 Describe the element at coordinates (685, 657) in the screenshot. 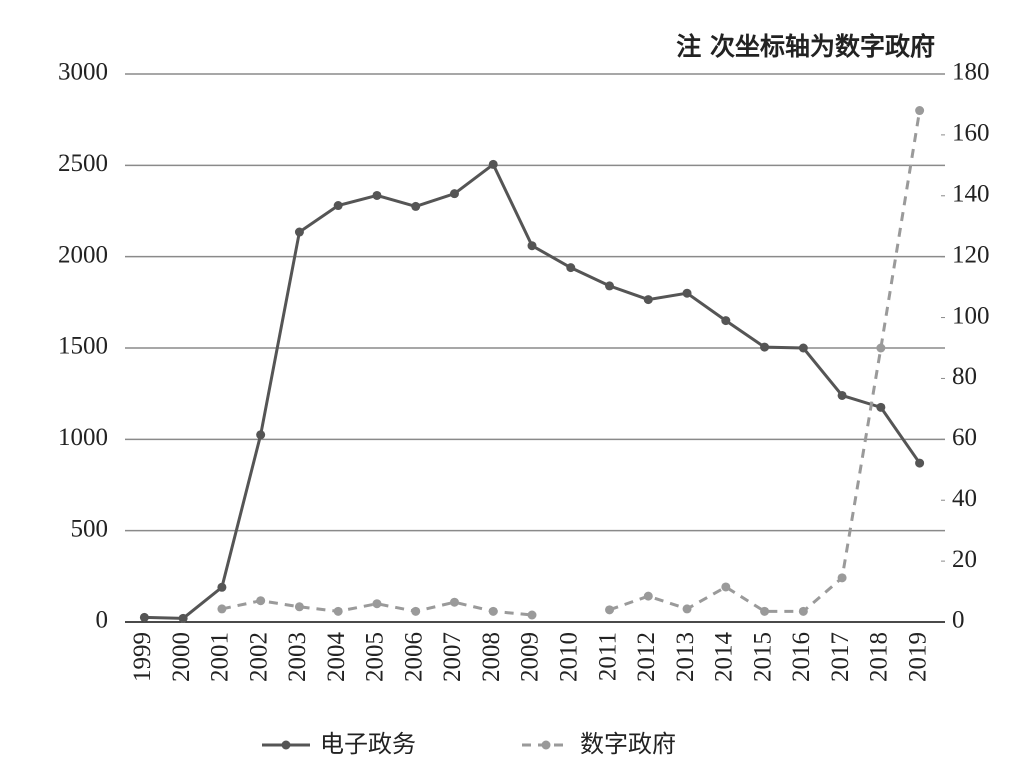

I see `x-tick-label: 2013` at that location.